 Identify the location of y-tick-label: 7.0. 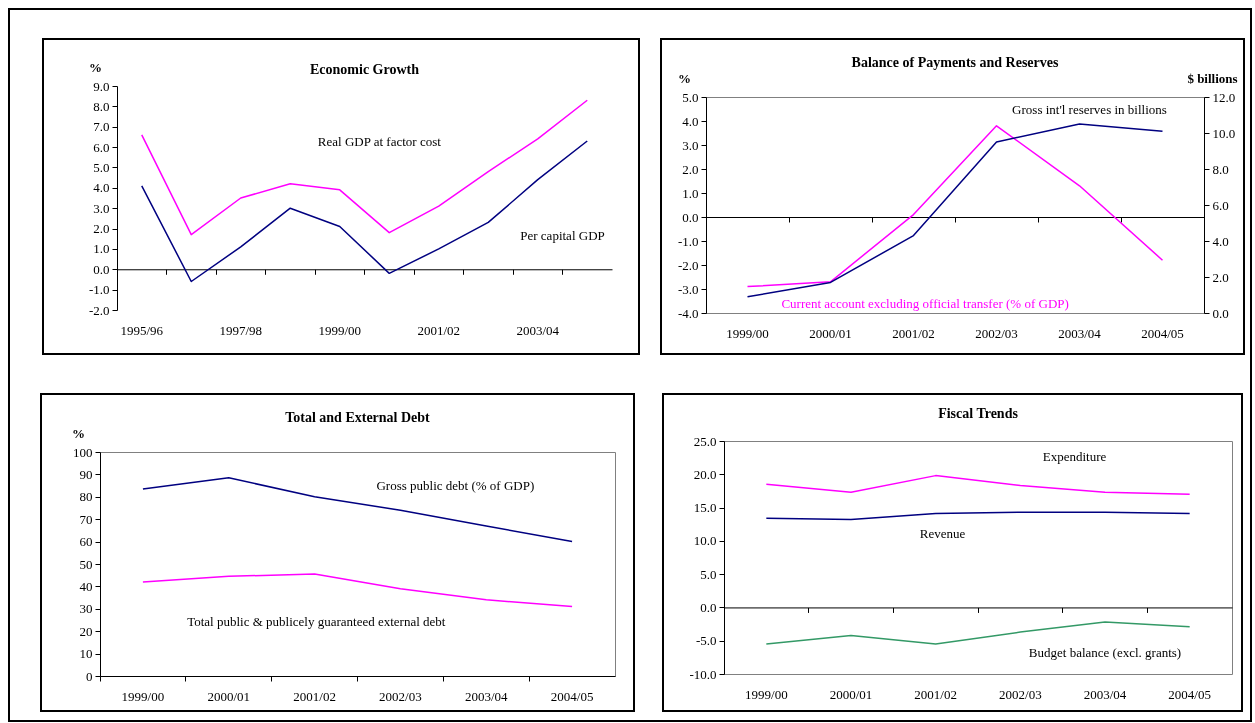
(101, 127).